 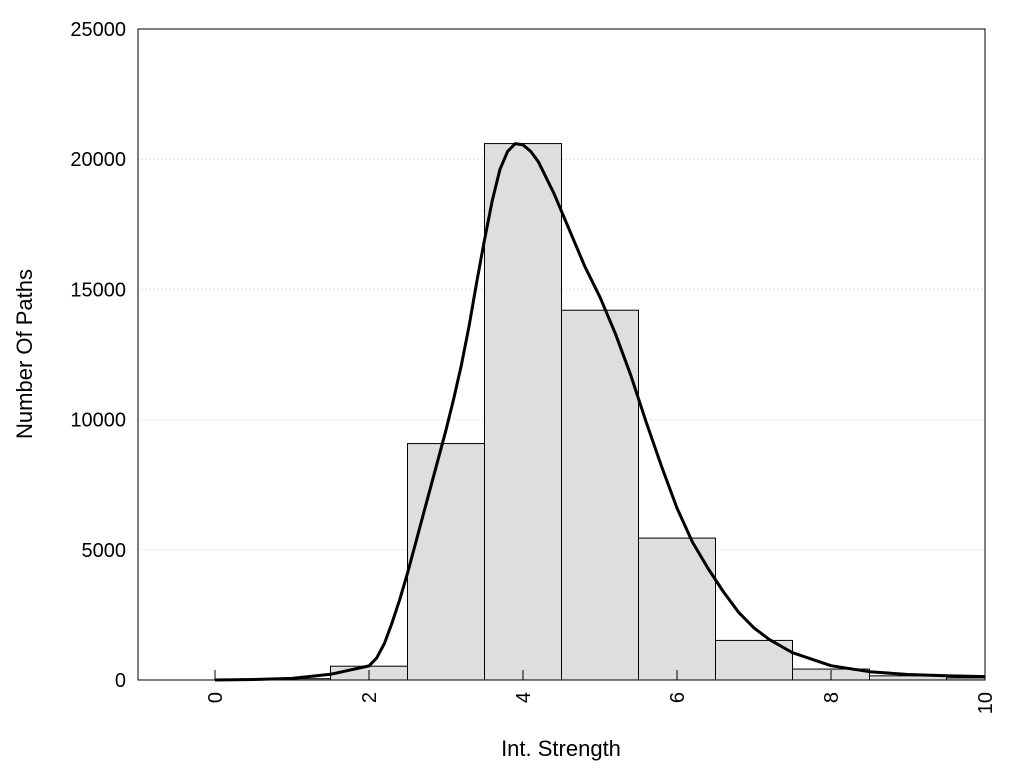 I want to click on y-tick-label-25000: 25000, so click(x=98, y=30).